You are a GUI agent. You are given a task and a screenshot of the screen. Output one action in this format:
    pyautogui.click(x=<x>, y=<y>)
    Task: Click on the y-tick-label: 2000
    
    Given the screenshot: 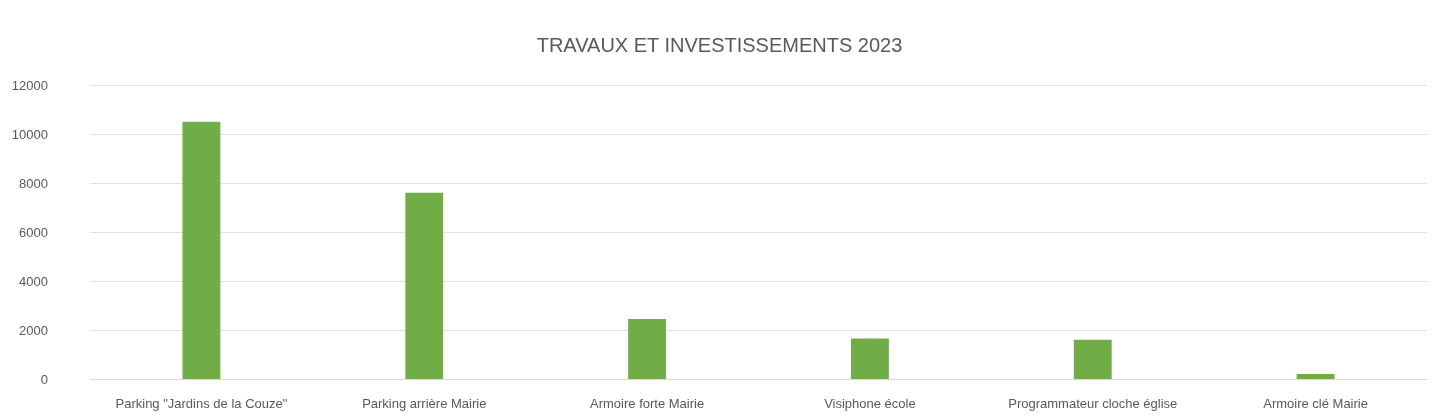 What is the action you would take?
    pyautogui.click(x=33, y=330)
    